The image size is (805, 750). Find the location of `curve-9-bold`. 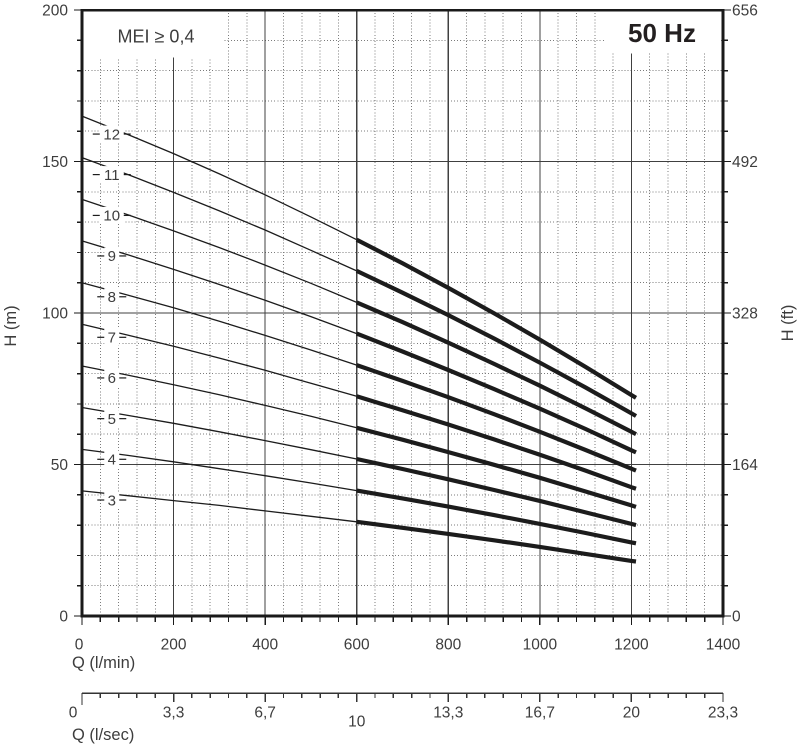

curve-9-bold is located at coordinates (496, 393).